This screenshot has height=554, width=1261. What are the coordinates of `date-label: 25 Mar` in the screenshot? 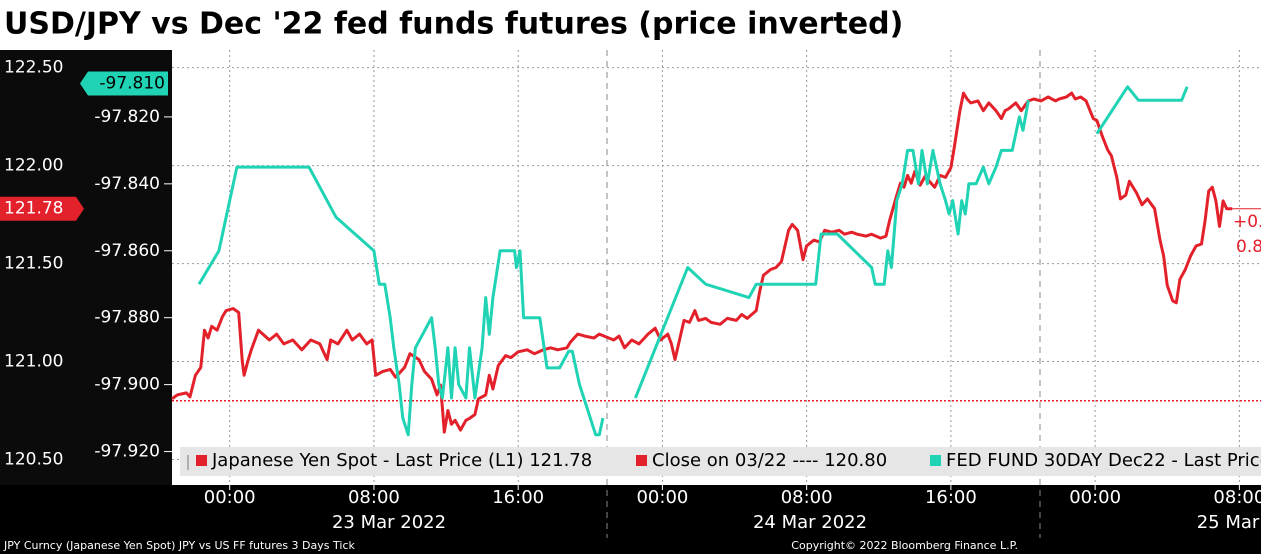 It's located at (1228, 522).